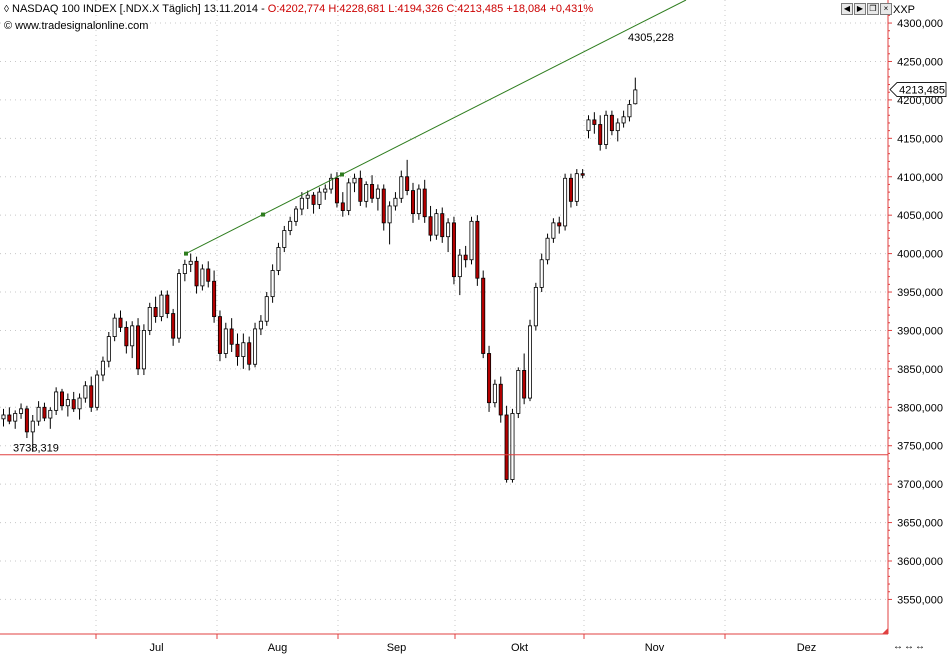 This screenshot has width=948, height=656. What do you see at coordinates (920, 447) in the screenshot?
I see `y-tick-label: 3750,000` at bounding box center [920, 447].